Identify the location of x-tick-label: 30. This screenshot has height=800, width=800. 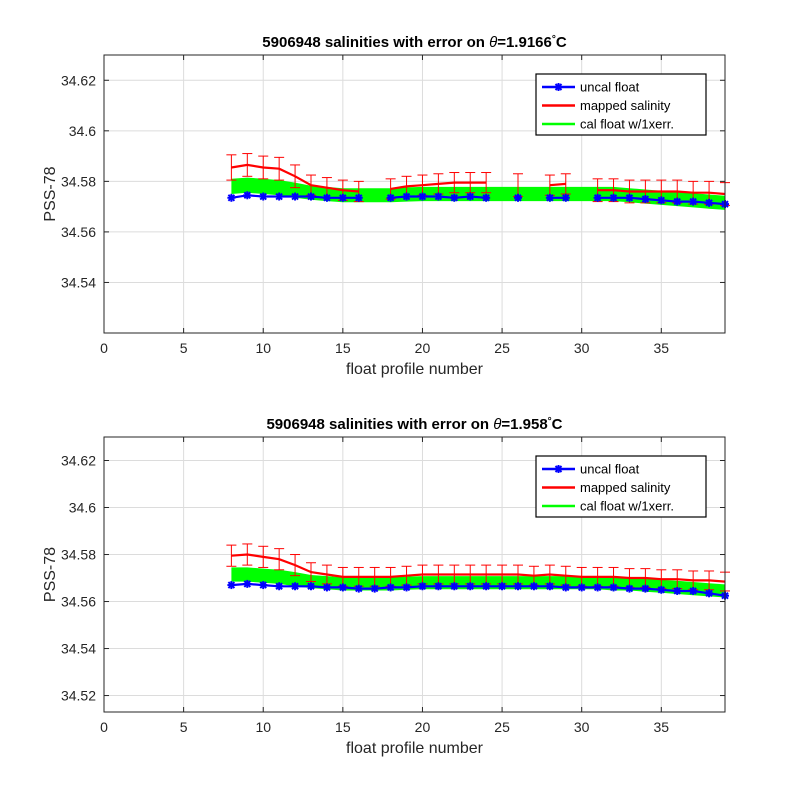
(582, 727).